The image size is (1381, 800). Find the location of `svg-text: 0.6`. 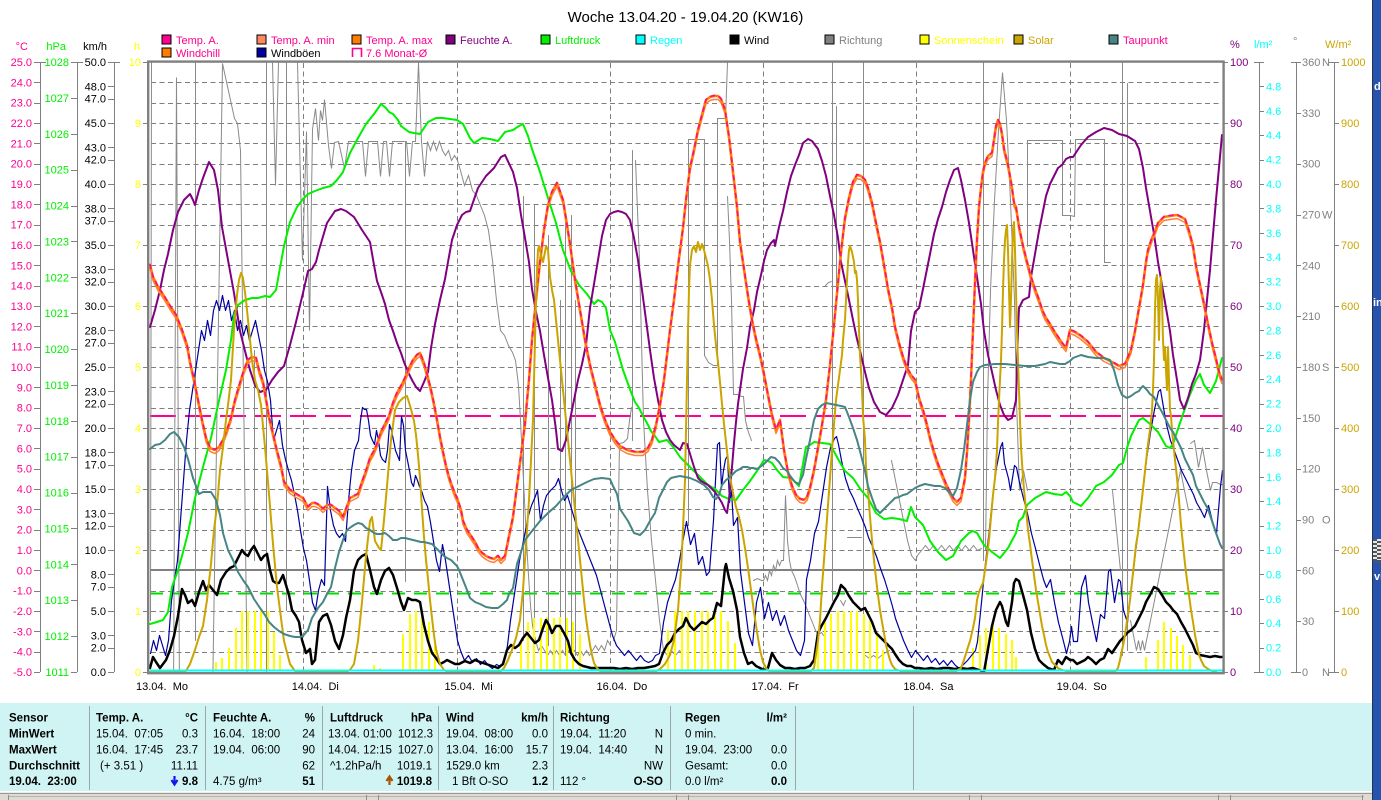

svg-text: 0.6 is located at coordinates (1273, 600).